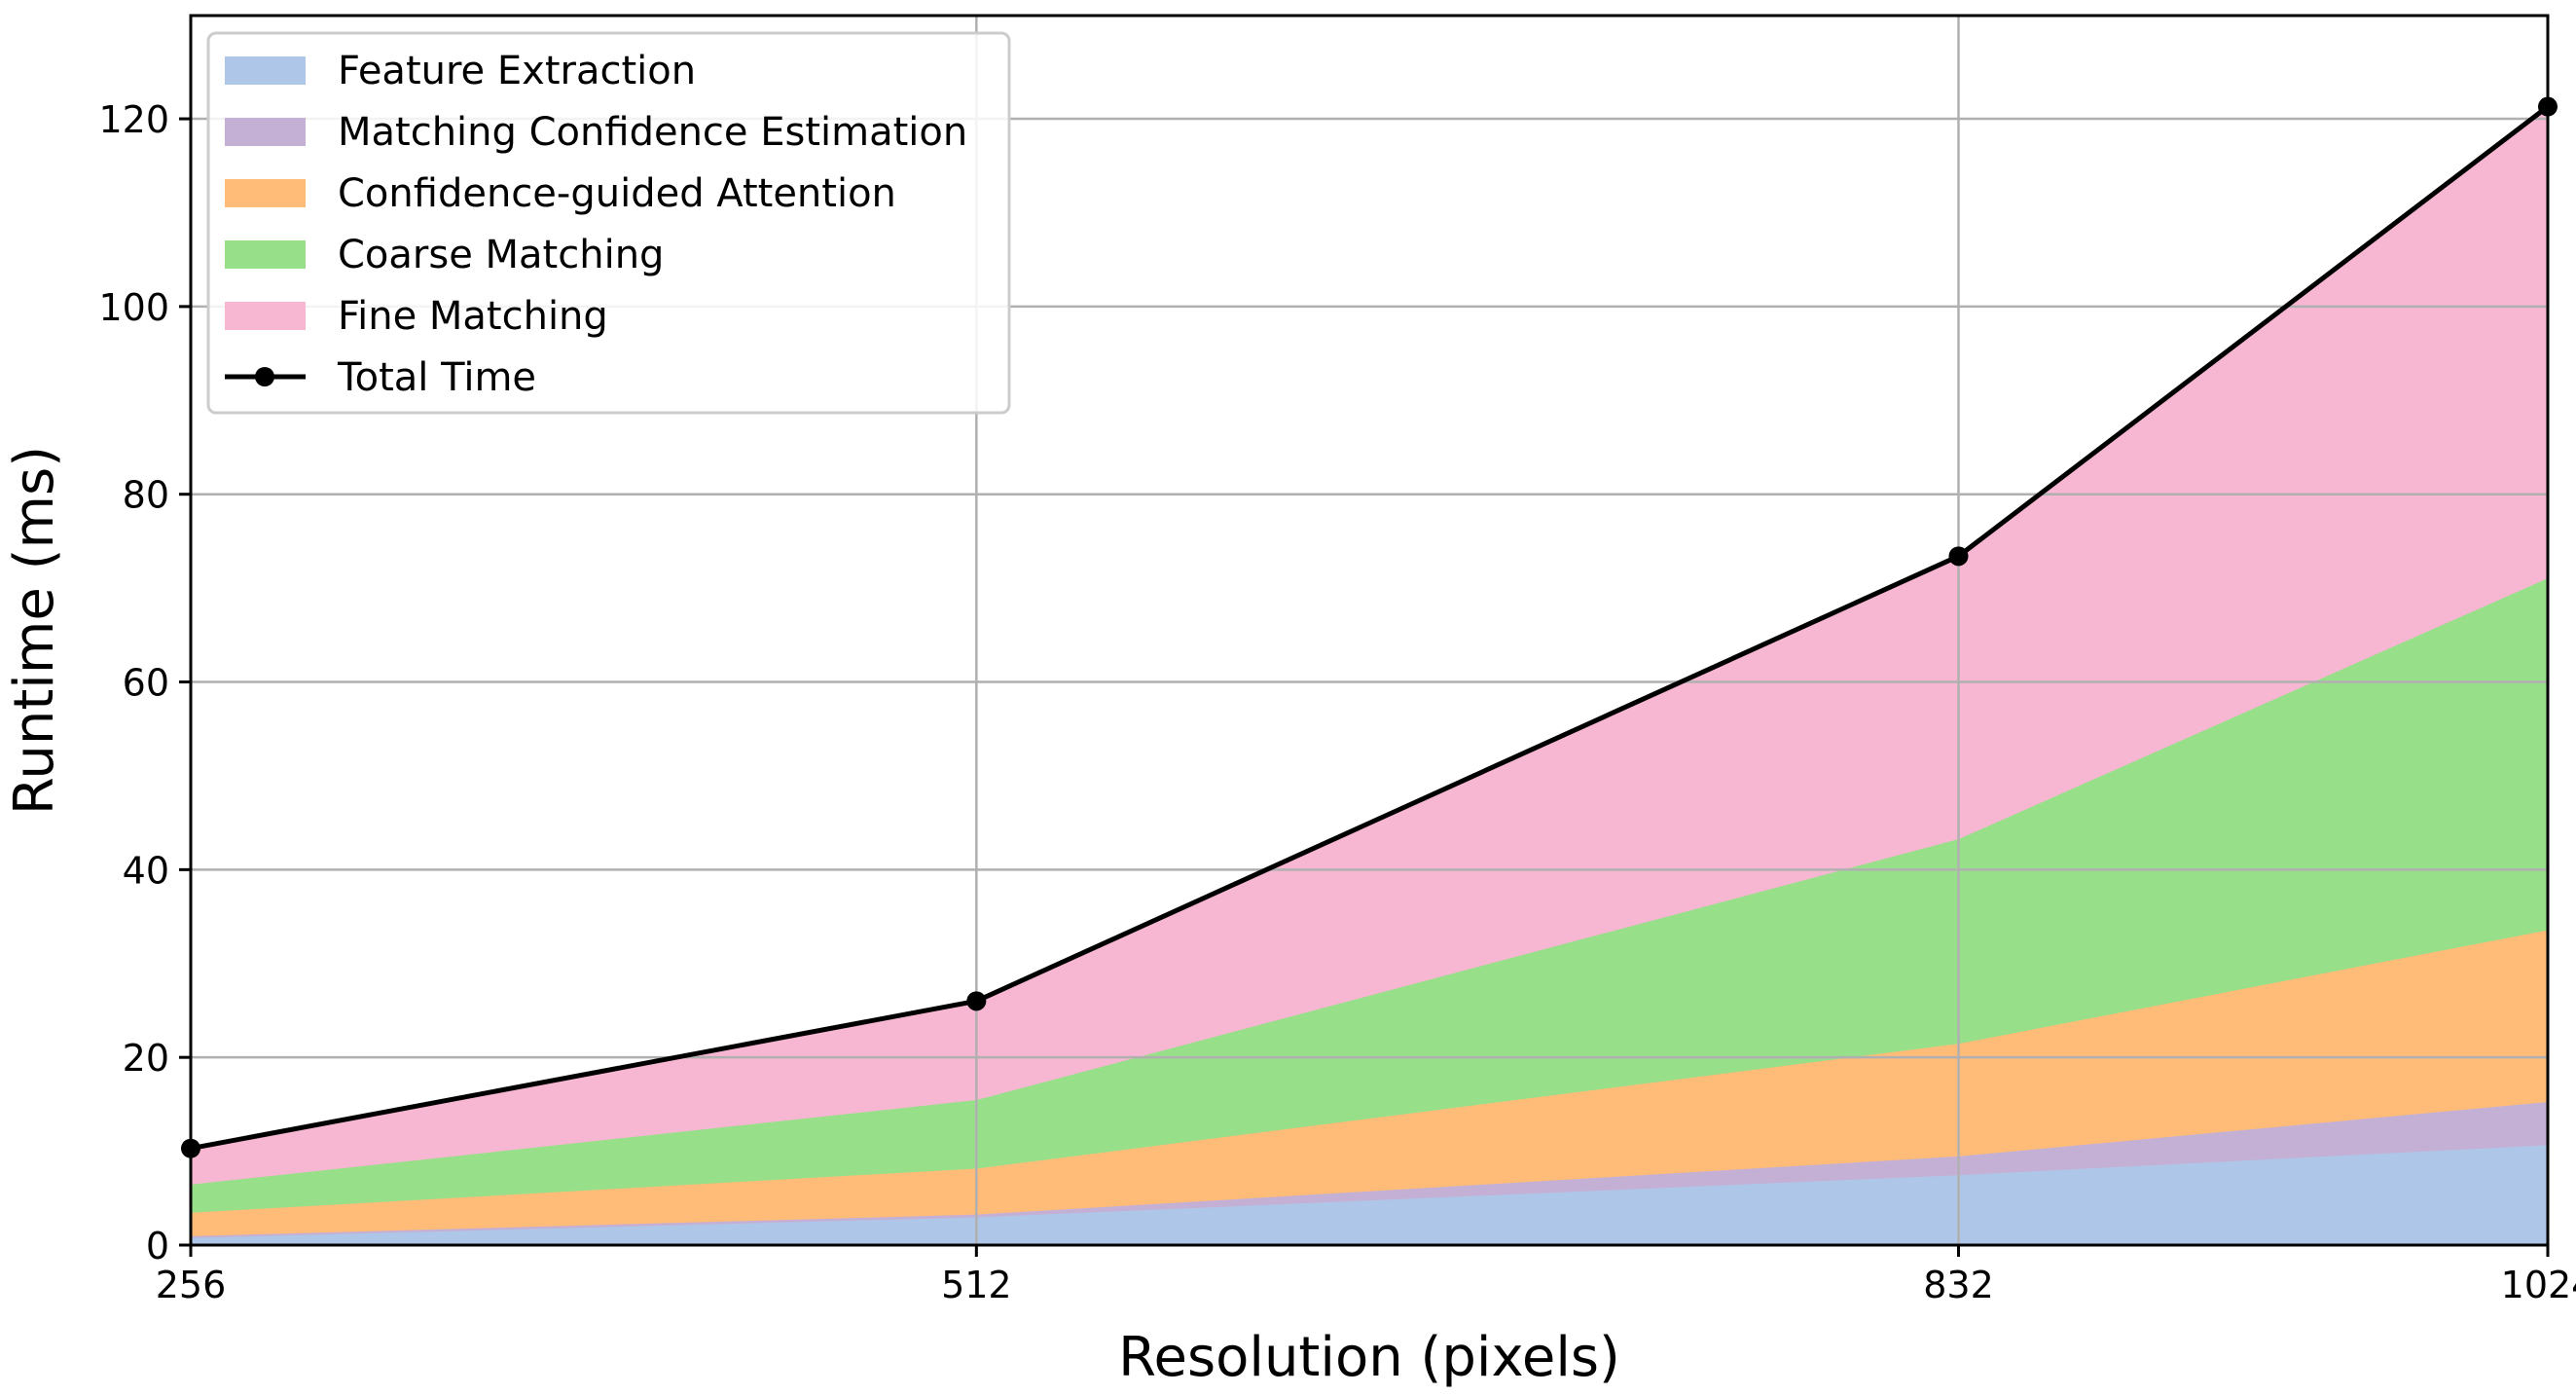 The height and width of the screenshot is (1395, 2576). I want to click on x-tick-label-2: 832, so click(1958, 1285).